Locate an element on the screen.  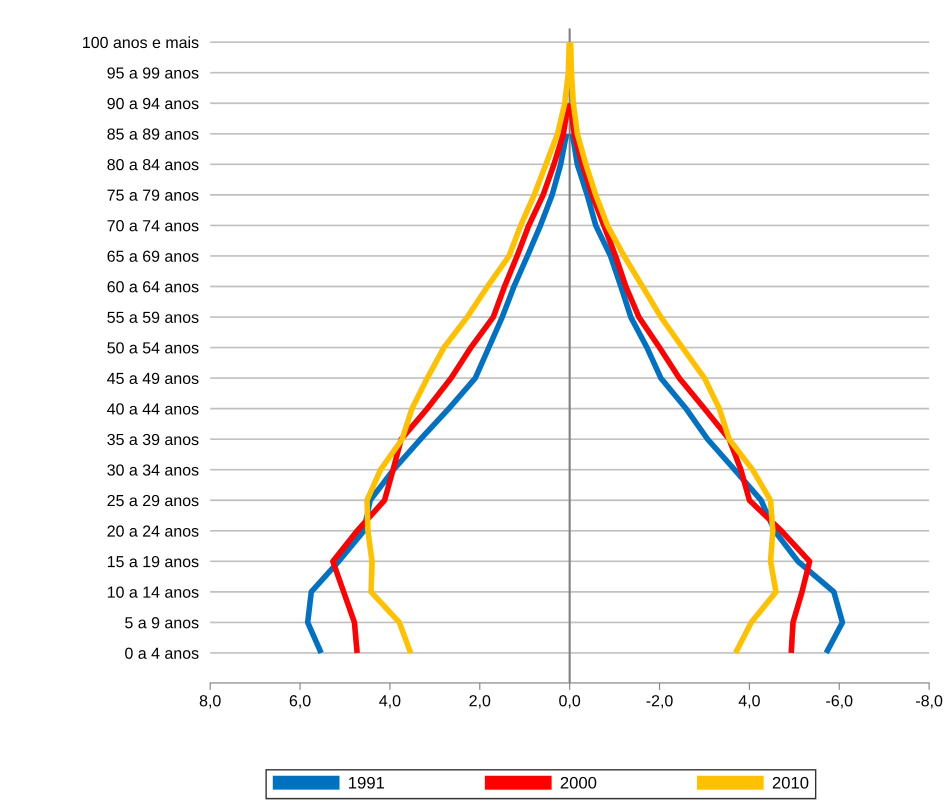
y-tick-label: 20 a 24 anos is located at coordinates (153, 531).